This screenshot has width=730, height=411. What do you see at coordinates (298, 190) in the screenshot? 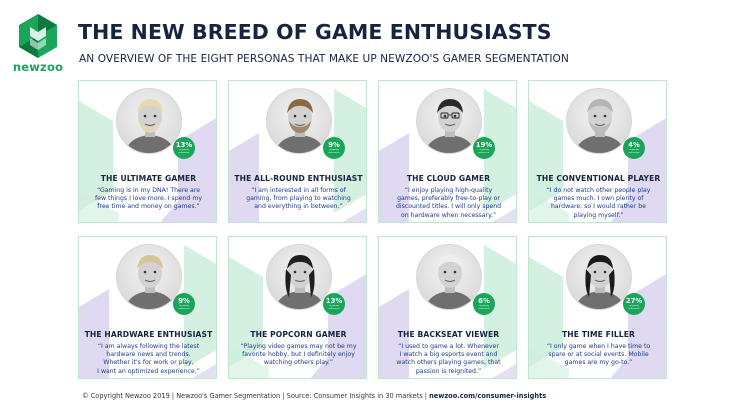
I see `persona-quote-line: “I am interested in all forms of` at bounding box center [298, 190].